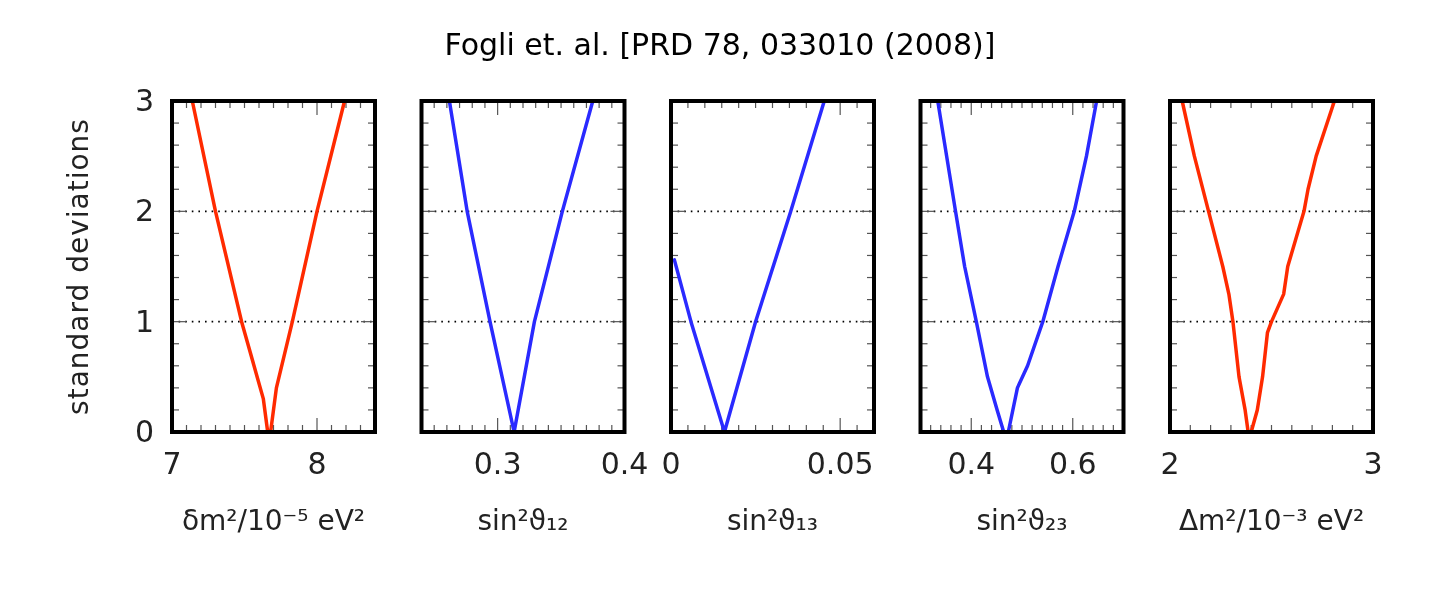 This screenshot has width=1440, height=592. I want to click on x-axis-title: sin²ϑ₁₃, so click(772, 520).